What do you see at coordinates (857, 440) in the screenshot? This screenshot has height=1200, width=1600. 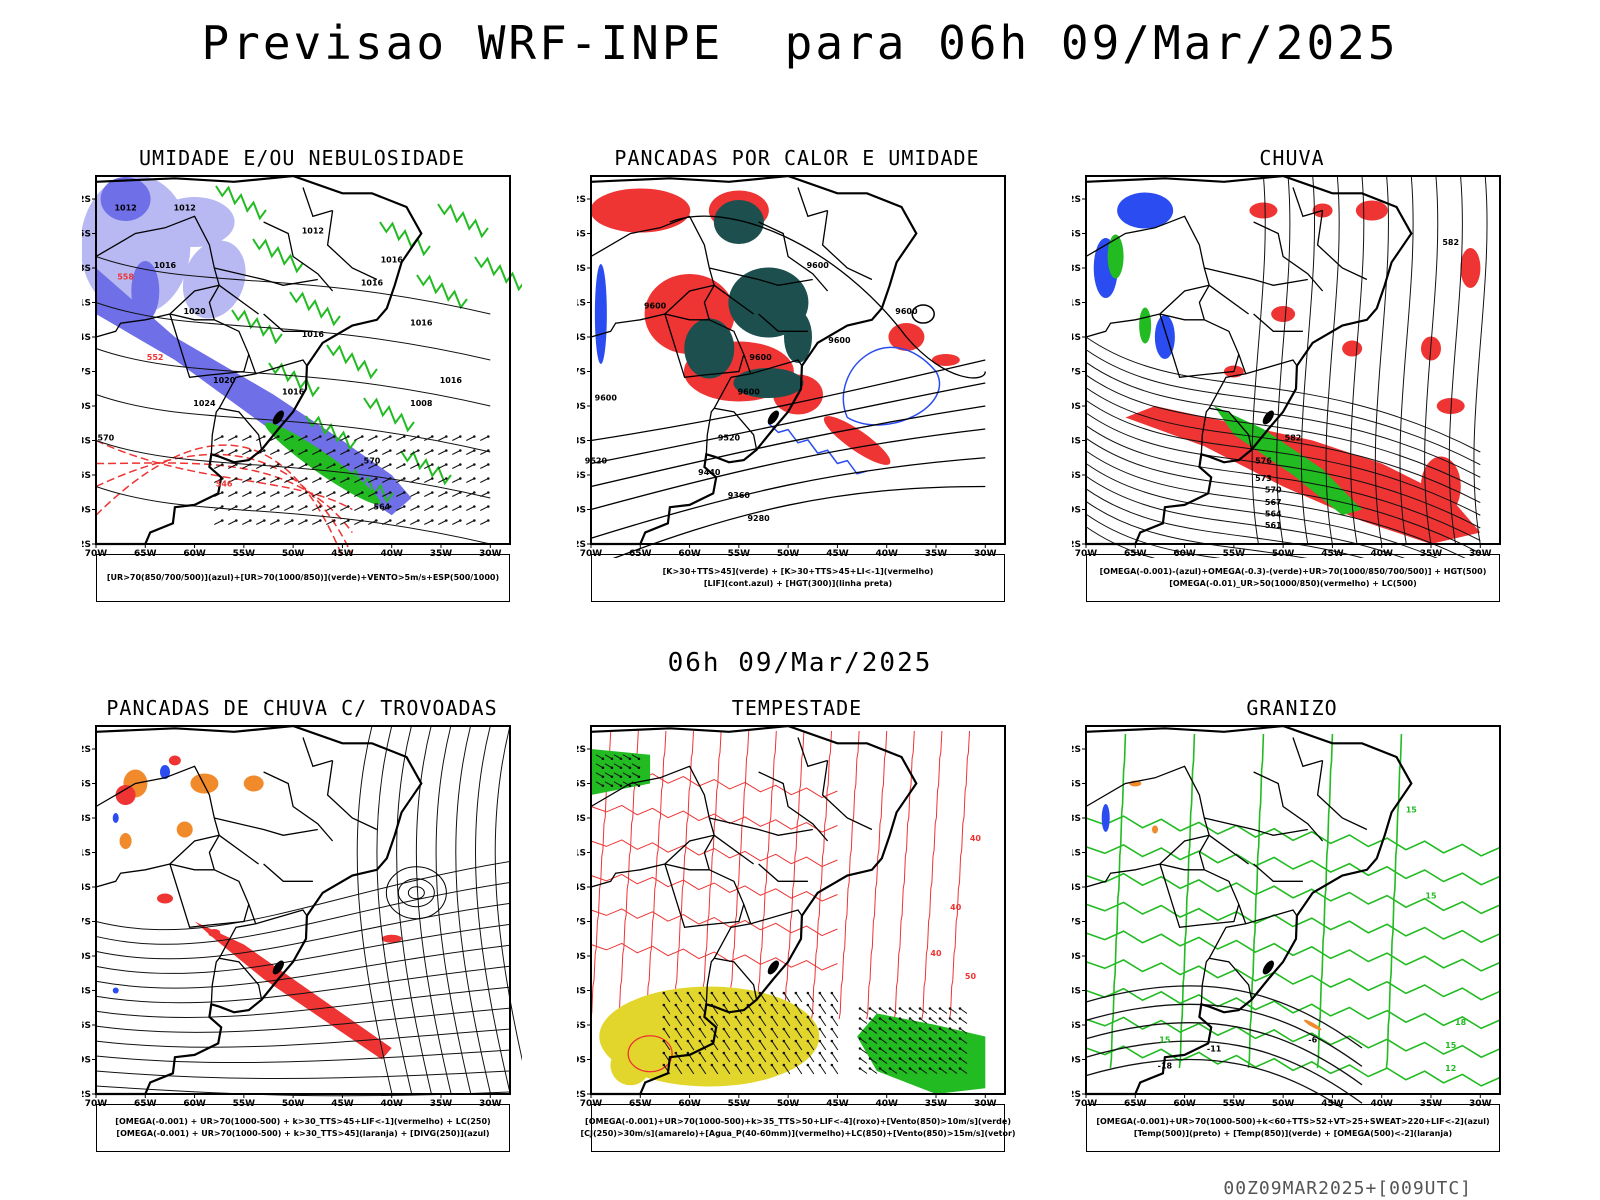 I see `instability-red-area` at bounding box center [857, 440].